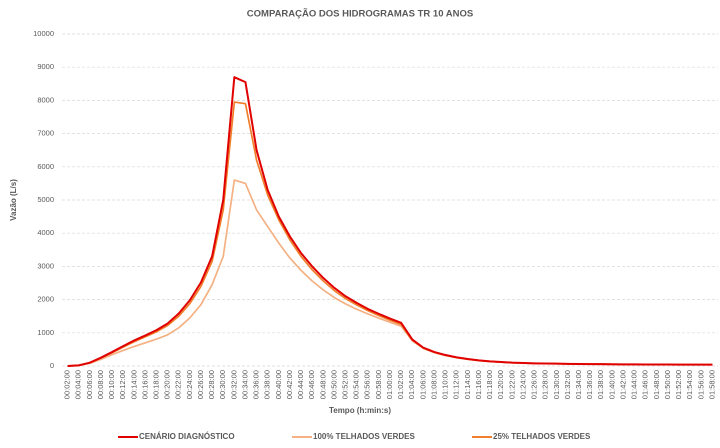  Describe the element at coordinates (367, 384) in the screenshot. I see `x-tick-label: 00:56:00` at that location.